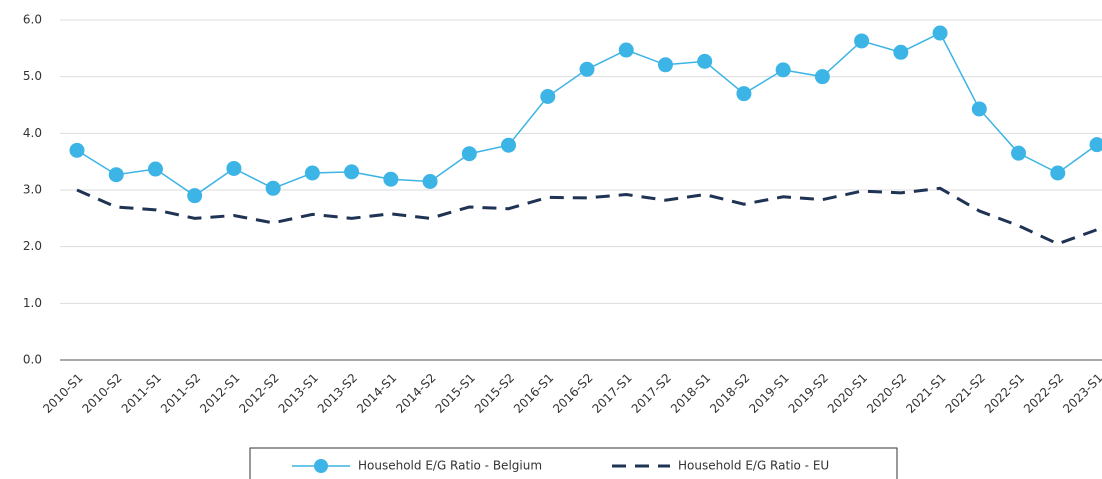 This screenshot has width=1102, height=479. Describe the element at coordinates (32, 303) in the screenshot. I see `y-tick-label: 1.0` at that location.